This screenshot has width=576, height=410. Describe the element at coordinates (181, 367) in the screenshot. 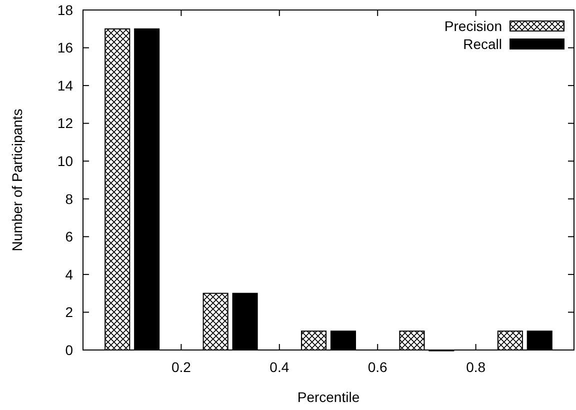

I see `x-tick-label: 0.2` at that location.